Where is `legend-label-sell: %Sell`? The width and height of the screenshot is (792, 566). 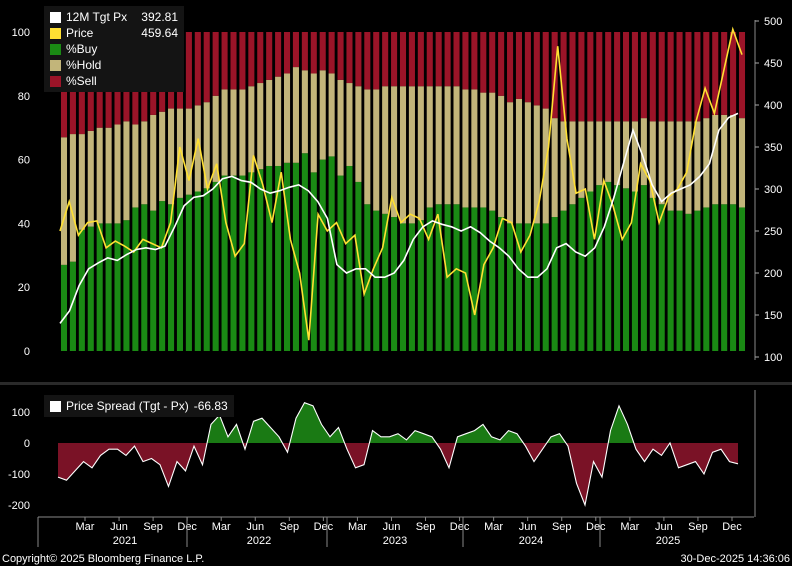 legend-label-sell: %Sell is located at coordinates (81, 81).